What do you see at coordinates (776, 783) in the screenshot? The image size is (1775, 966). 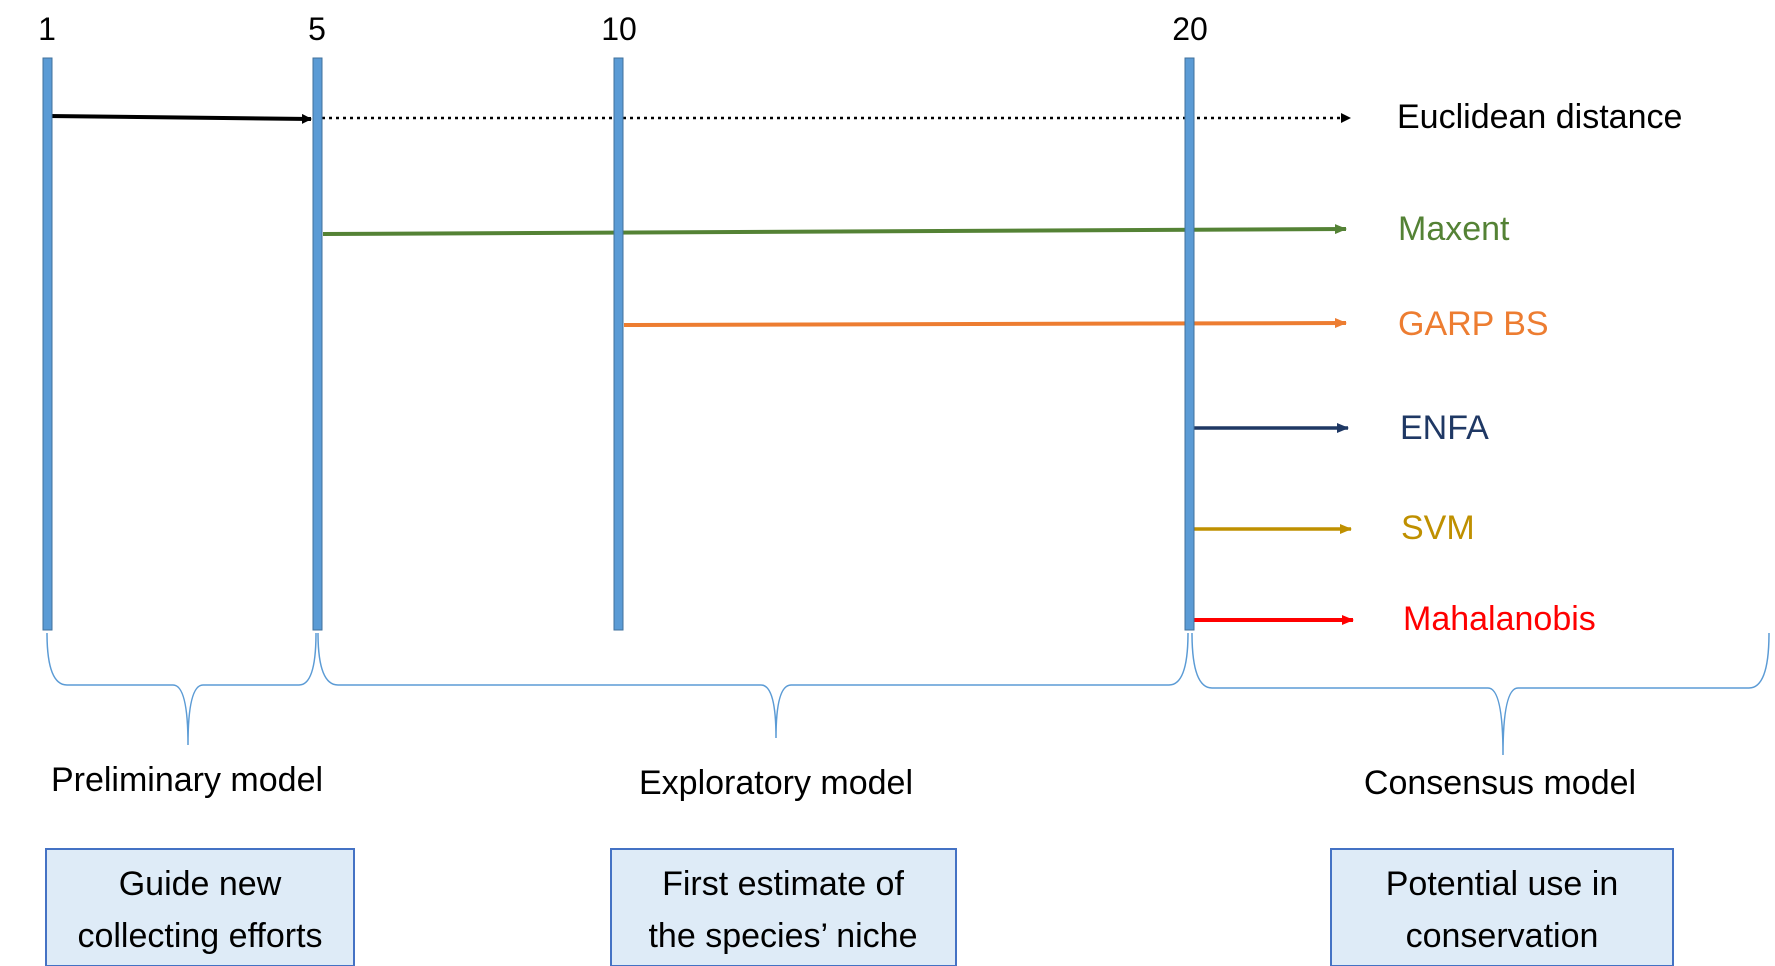 I see `stage-label-exploratory: Exploratory model` at bounding box center [776, 783].